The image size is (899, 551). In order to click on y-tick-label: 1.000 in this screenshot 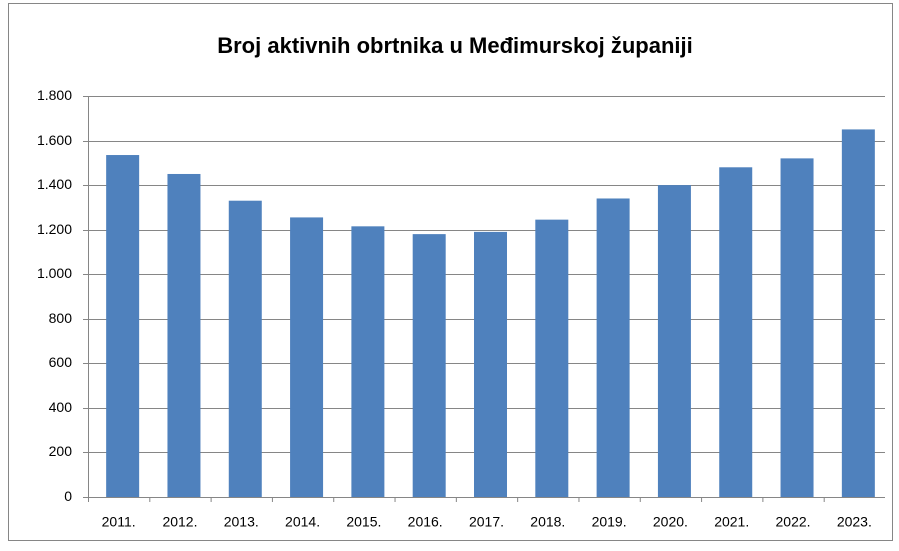, I will do `click(54, 273)`.